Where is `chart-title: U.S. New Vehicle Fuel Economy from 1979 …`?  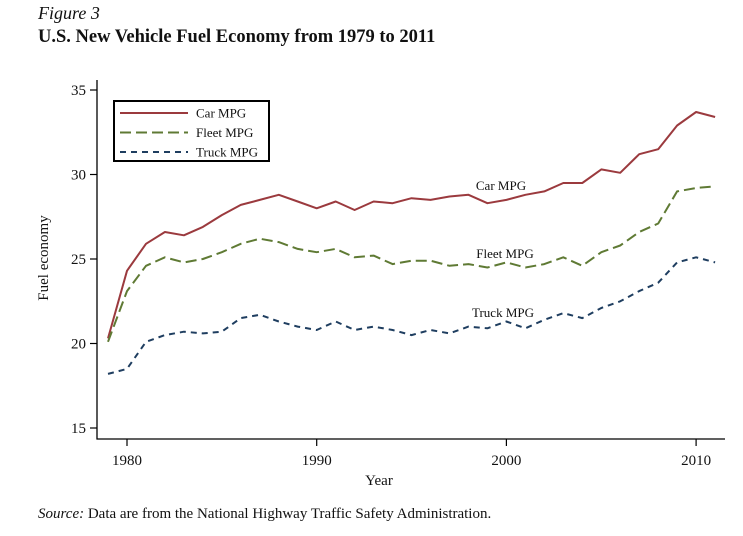
chart-title: U.S. New Vehicle Fuel Economy from 1979 … is located at coordinates (237, 37).